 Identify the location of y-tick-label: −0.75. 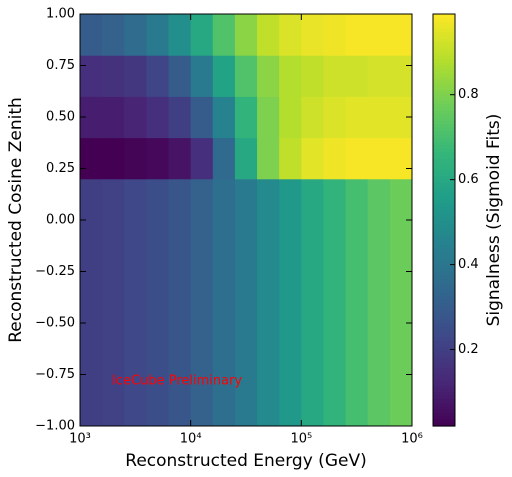
(55, 374).